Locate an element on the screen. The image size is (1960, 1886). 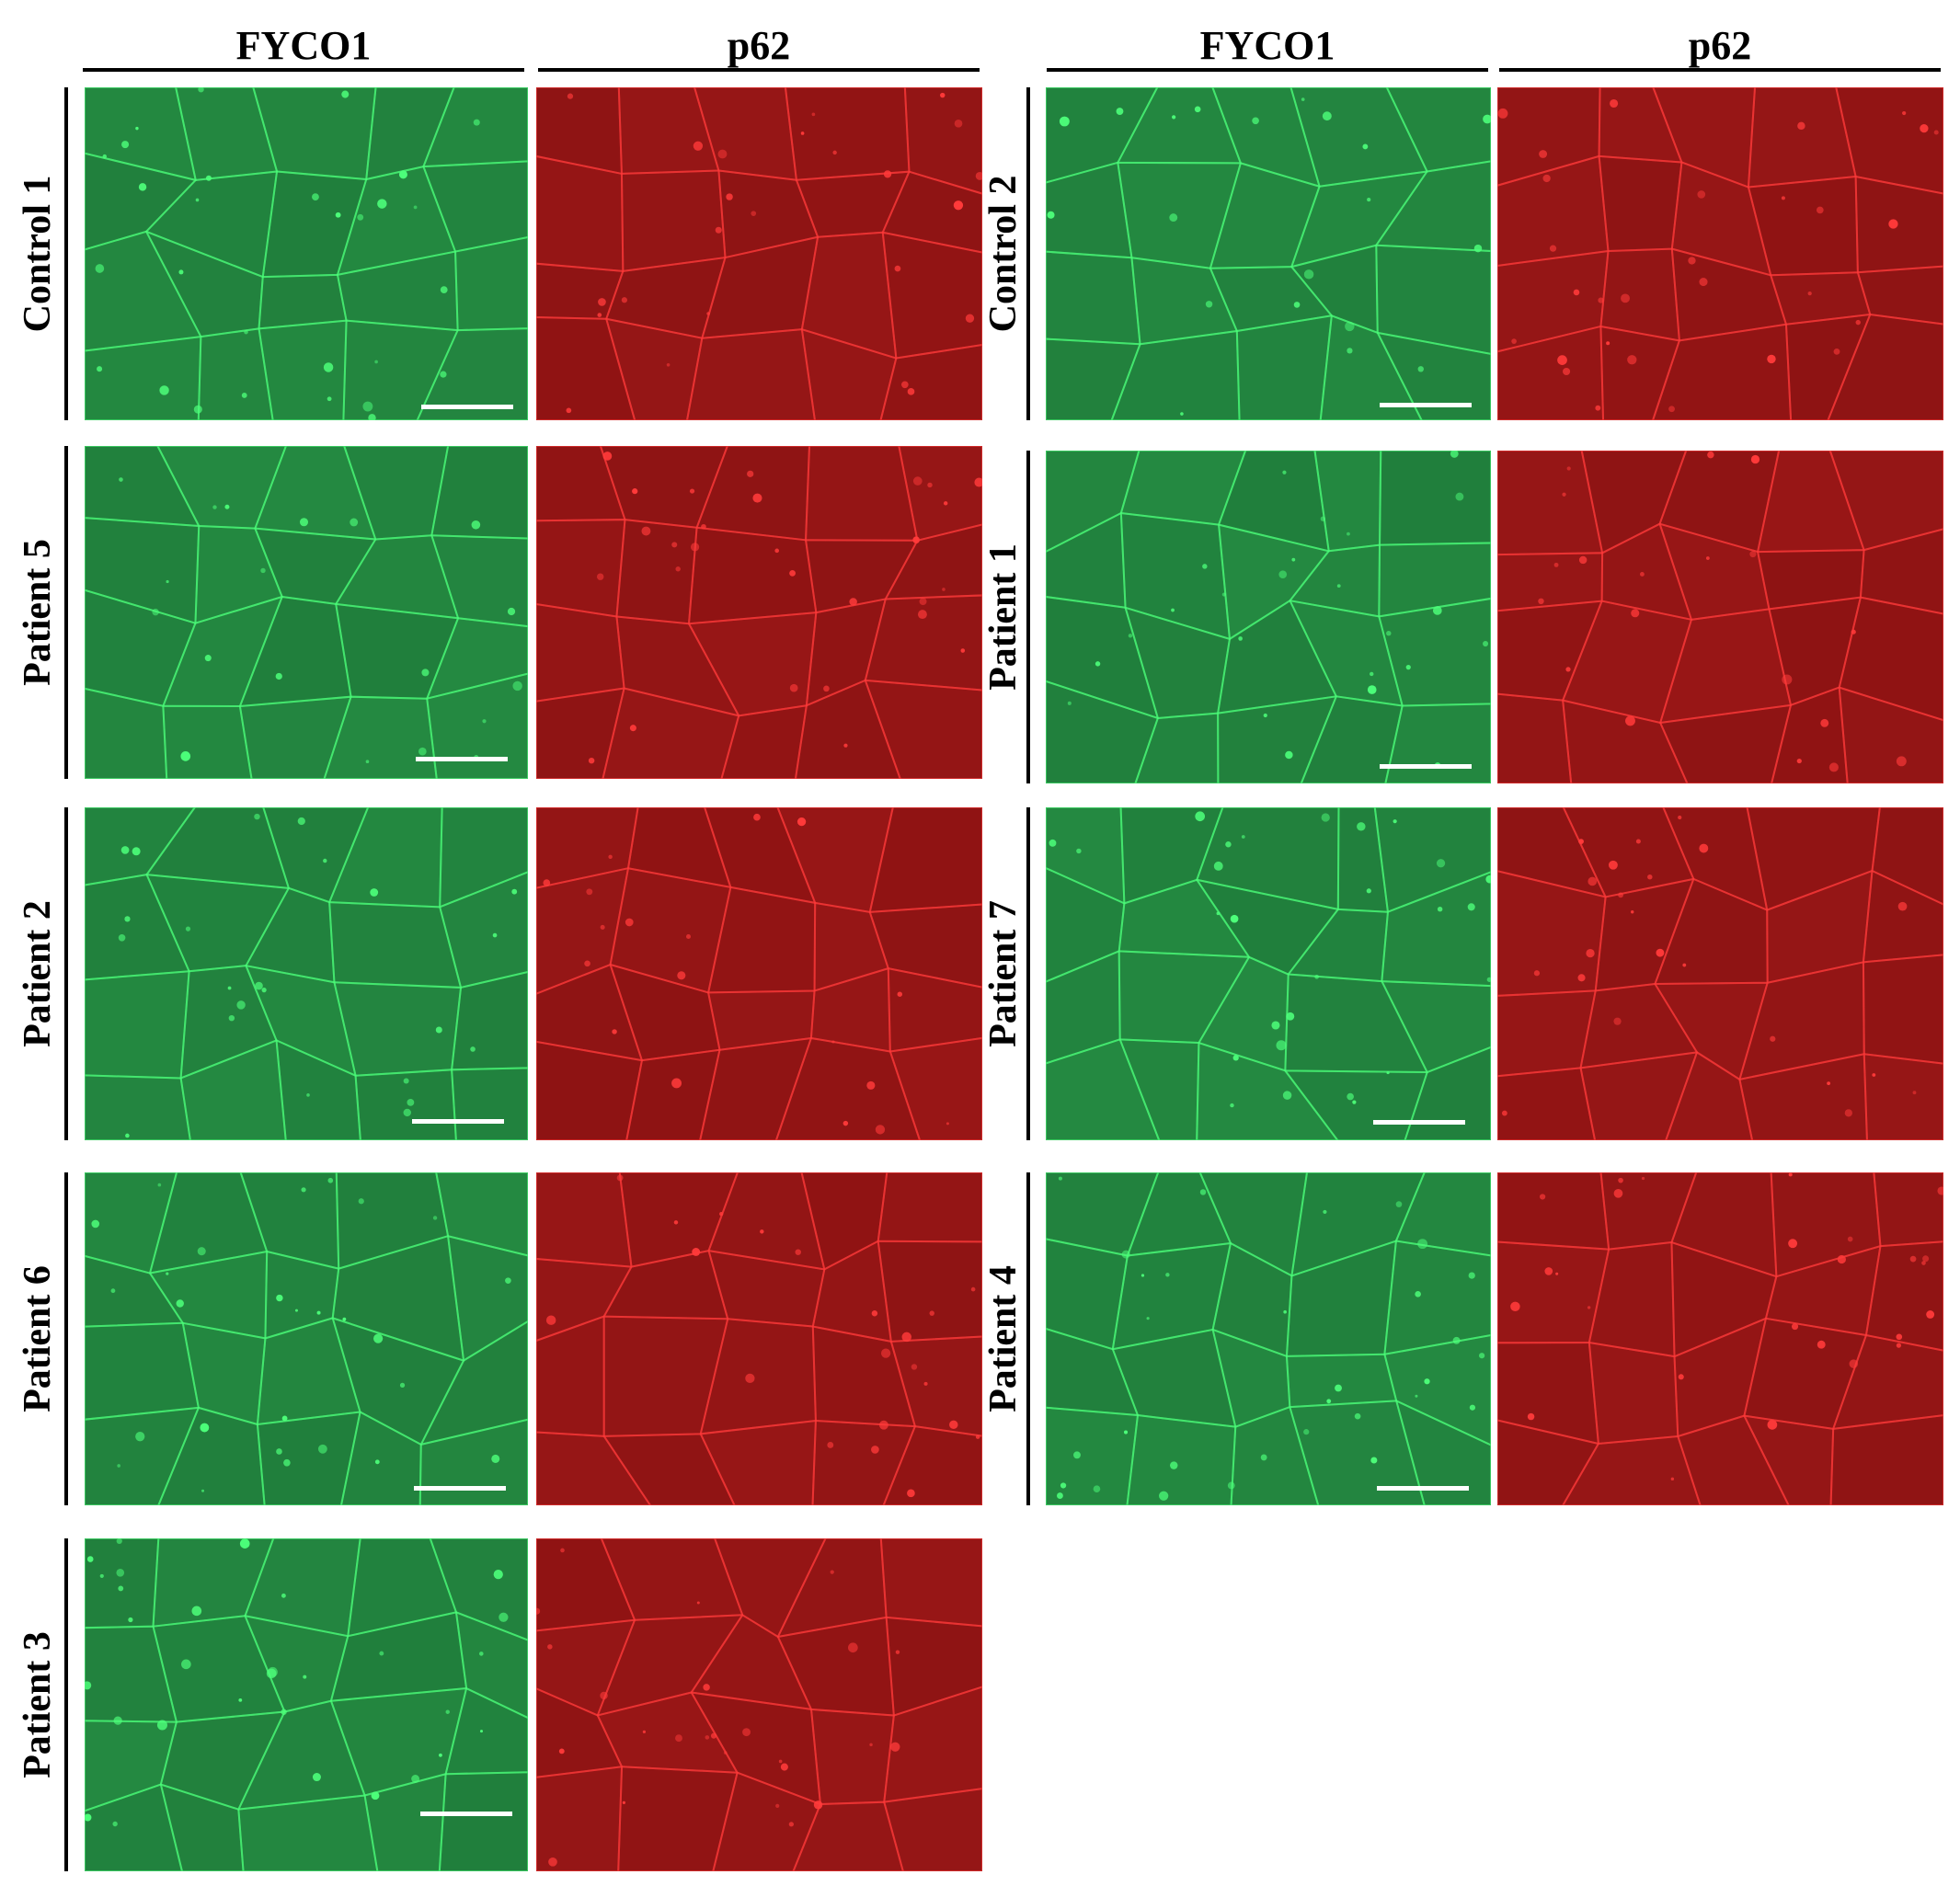
micrograph-patient-1-p62 is located at coordinates (1720, 617).